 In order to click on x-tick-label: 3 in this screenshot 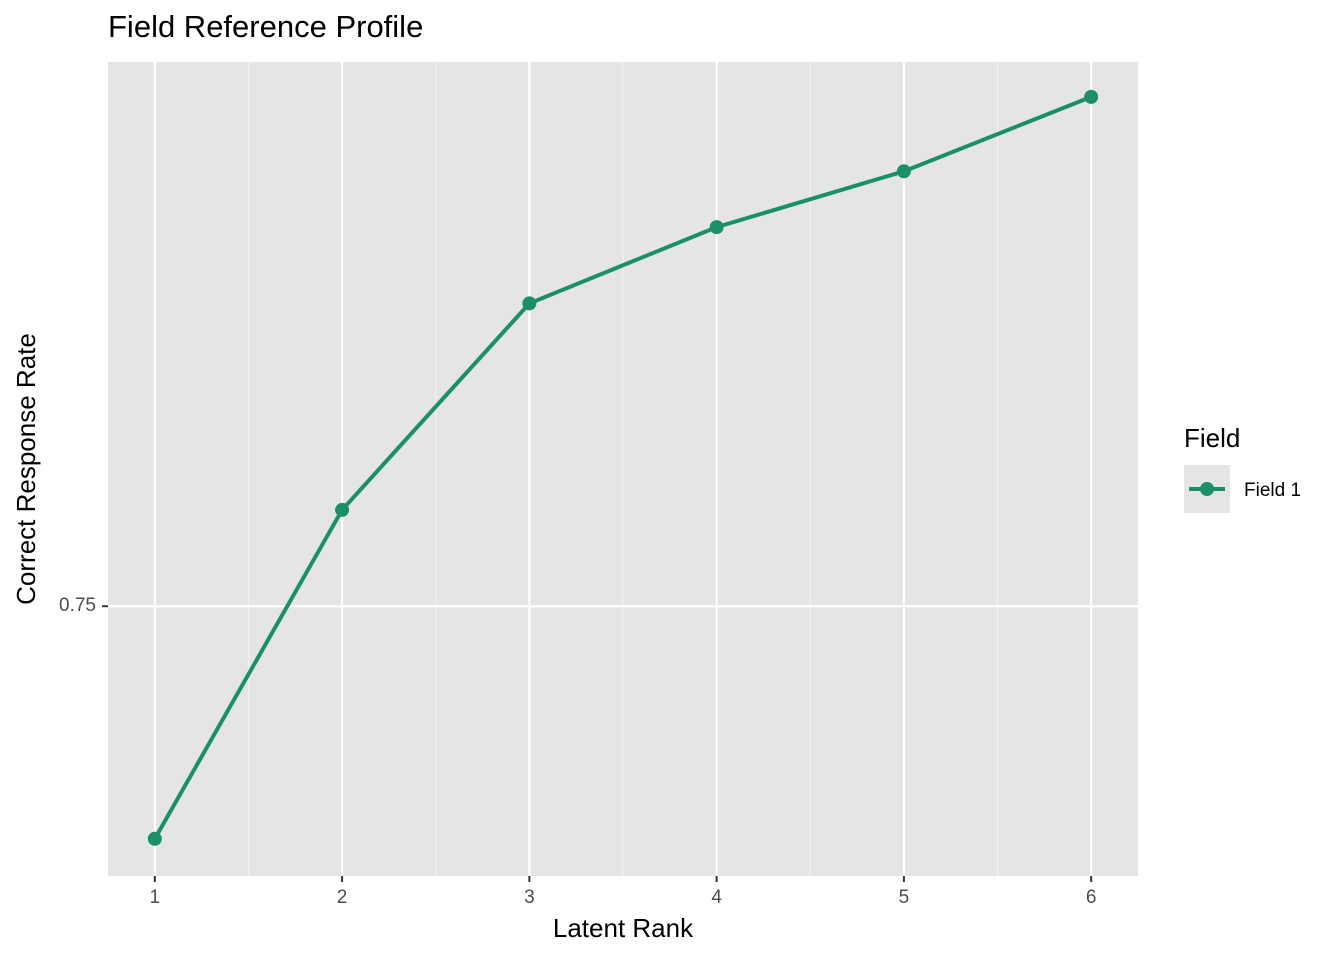, I will do `click(529, 897)`.